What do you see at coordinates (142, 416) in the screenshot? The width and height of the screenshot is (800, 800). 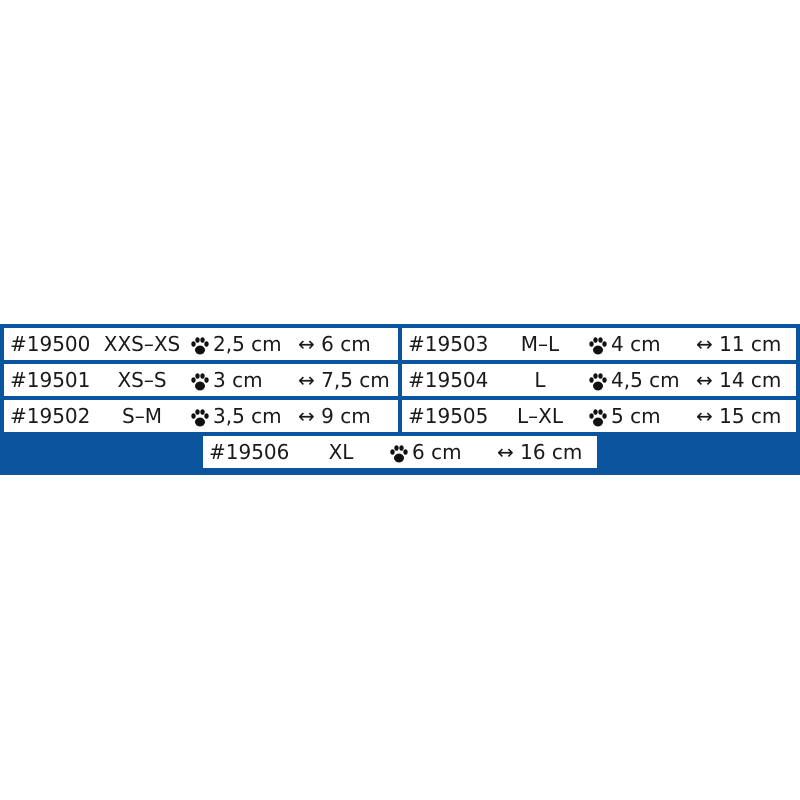 I see `size-label: S–M` at bounding box center [142, 416].